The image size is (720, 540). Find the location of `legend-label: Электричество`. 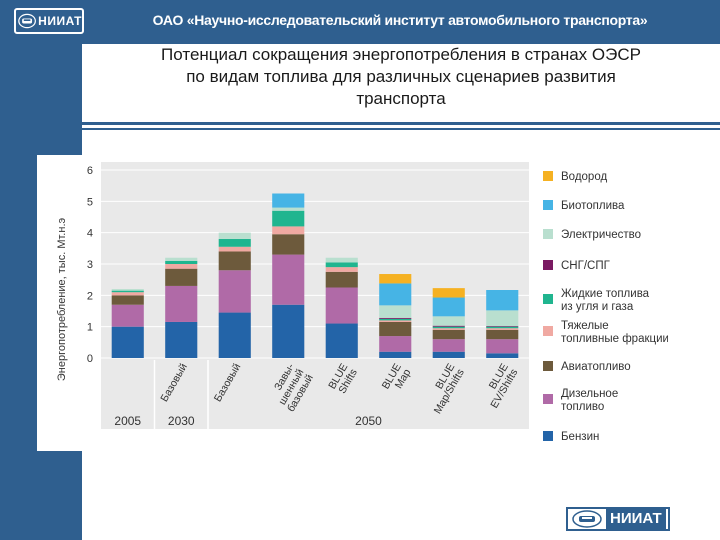

legend-label: Электричество is located at coordinates (601, 235).